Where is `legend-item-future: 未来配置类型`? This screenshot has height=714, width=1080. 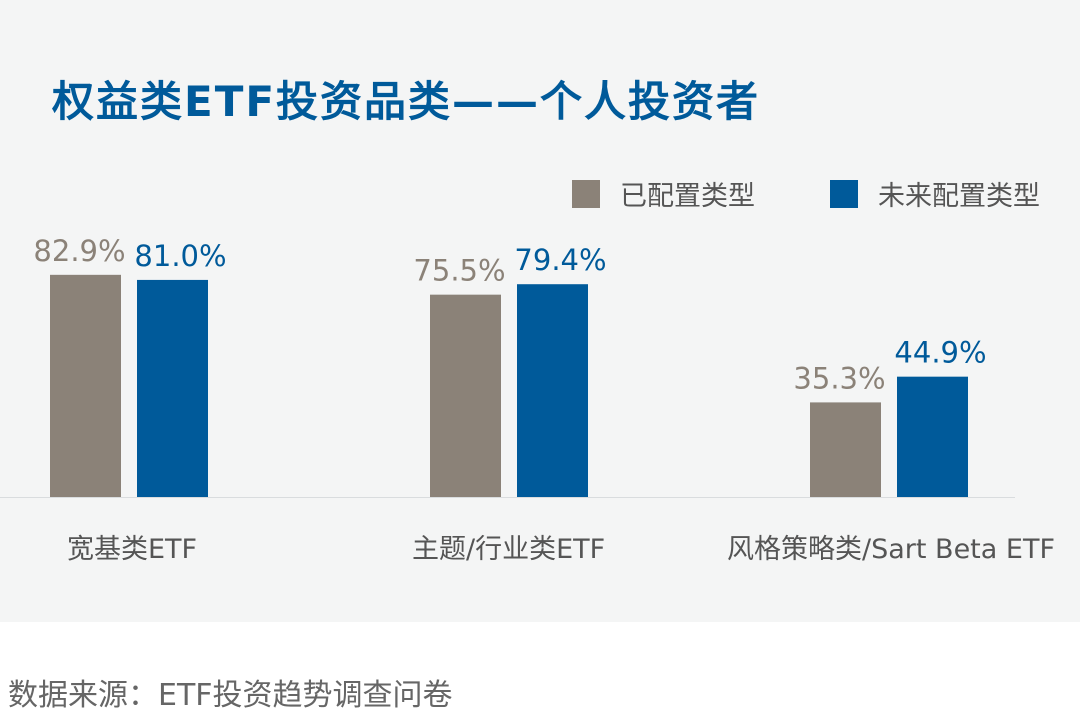
legend-item-future: 未来配置类型 is located at coordinates (935, 193).